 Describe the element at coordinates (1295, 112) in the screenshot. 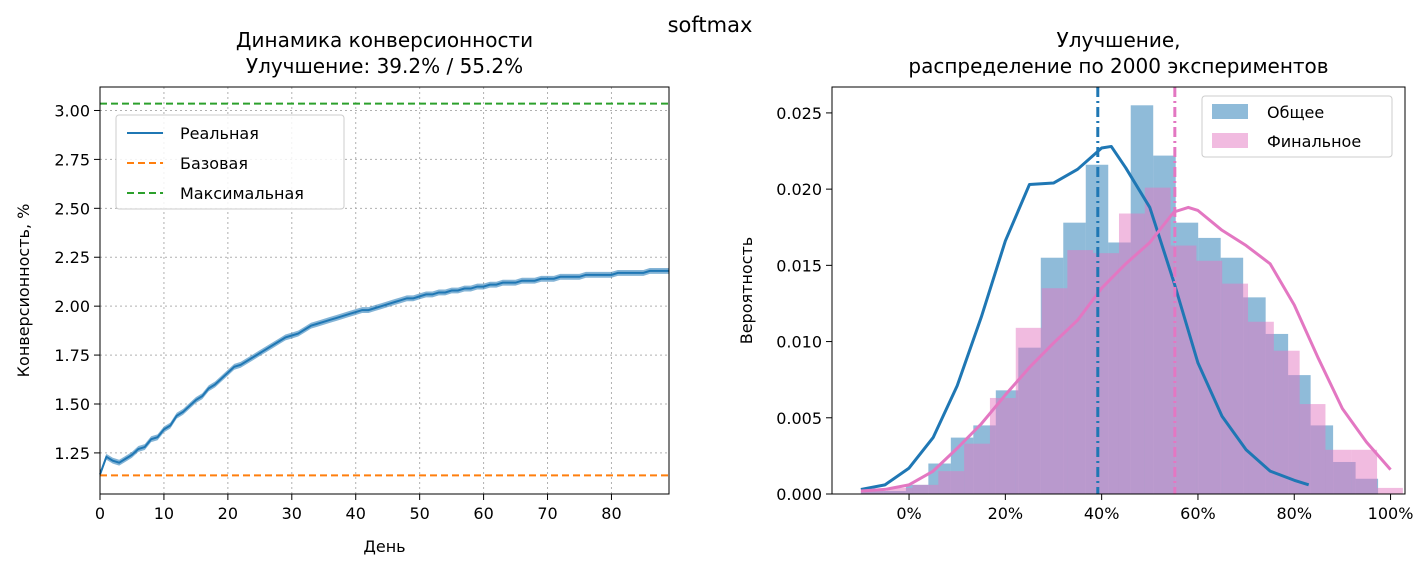

I see `legend-label: Общее` at that location.